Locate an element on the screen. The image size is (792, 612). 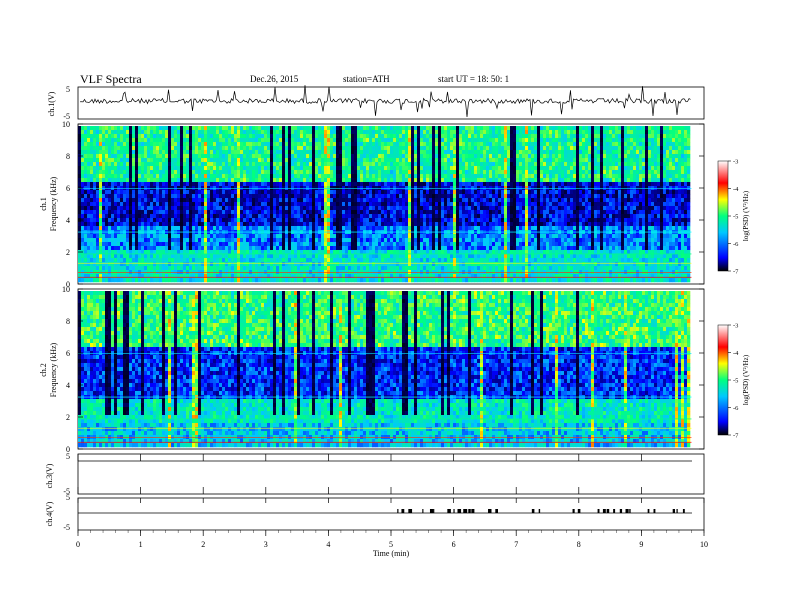
ch4-waveform-panel: 5 -5 ch.4(V) is located at coordinates (375, 512).